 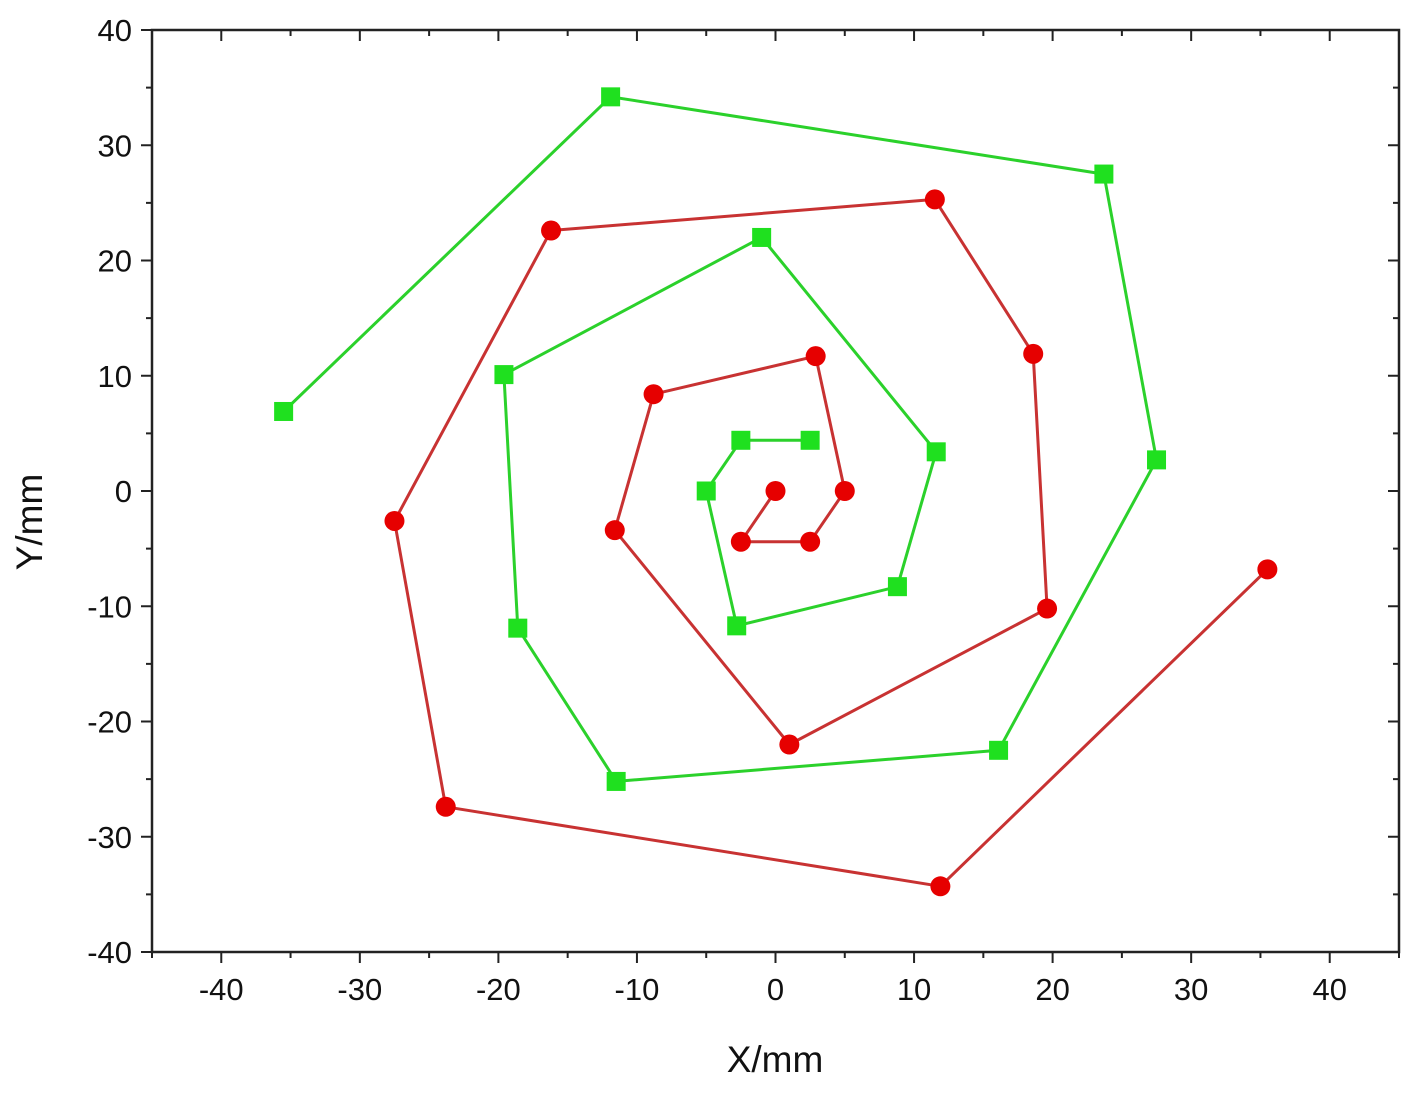 What do you see at coordinates (115, 145) in the screenshot?
I see `y-tick-label: 30` at bounding box center [115, 145].